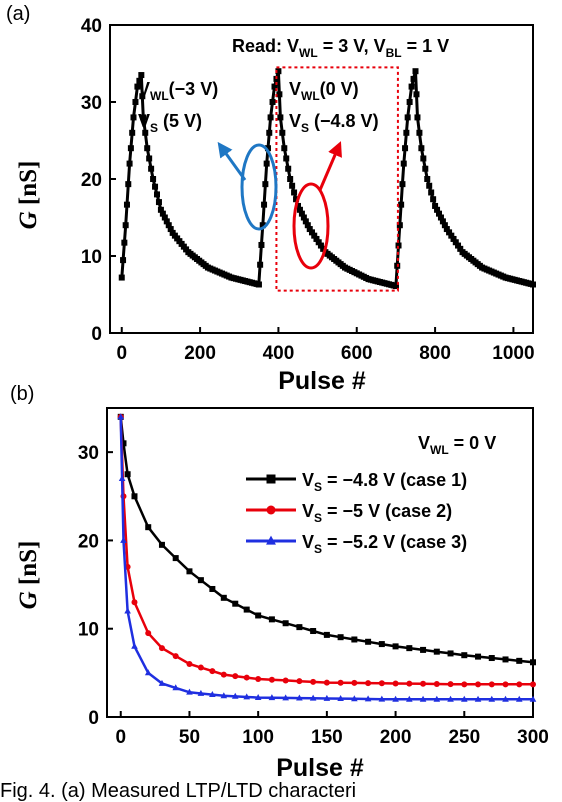  I want to click on legend-label-2: VS = −5 V (case 2), so click(377, 513).